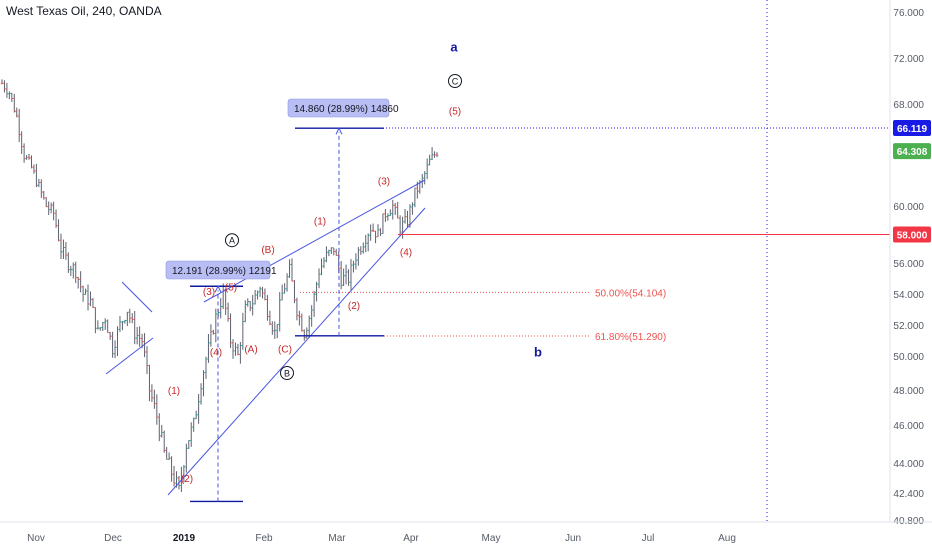  Describe the element at coordinates (908, 391) in the screenshot. I see `price-tick-label: 48.000` at that location.